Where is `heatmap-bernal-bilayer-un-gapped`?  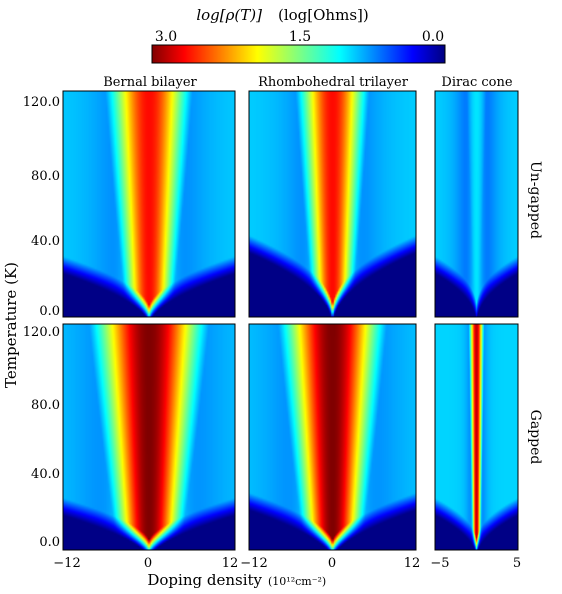 heatmap-bernal-bilayer-un-gapped is located at coordinates (149, 204).